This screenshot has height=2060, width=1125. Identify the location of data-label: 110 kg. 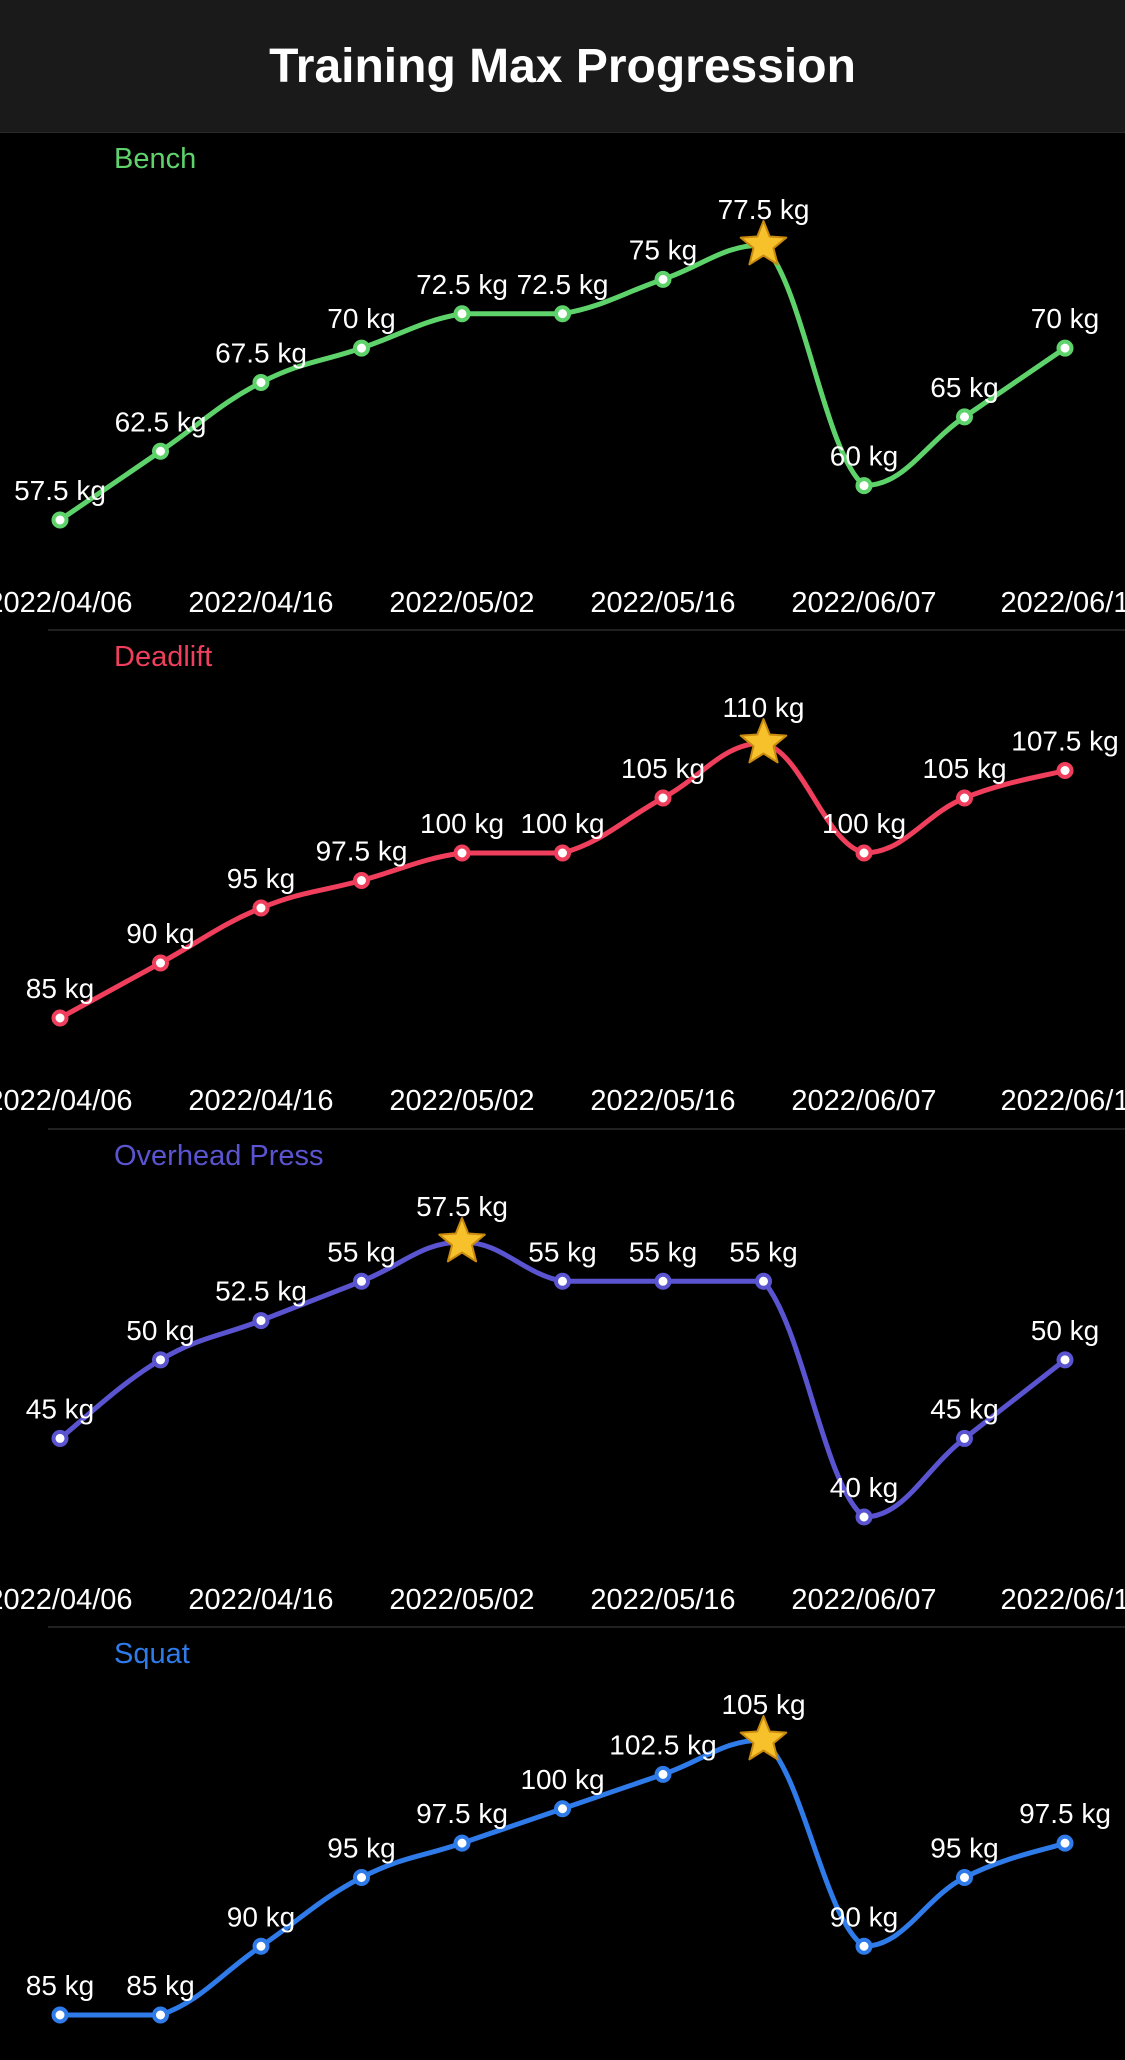
(764, 707).